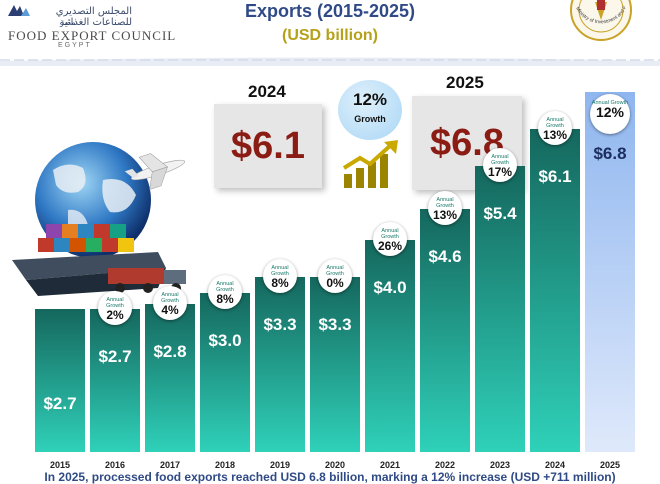 The image size is (660, 484). Describe the element at coordinates (19, 10) in the screenshot. I see `food-export-council-logo-icon` at that location.